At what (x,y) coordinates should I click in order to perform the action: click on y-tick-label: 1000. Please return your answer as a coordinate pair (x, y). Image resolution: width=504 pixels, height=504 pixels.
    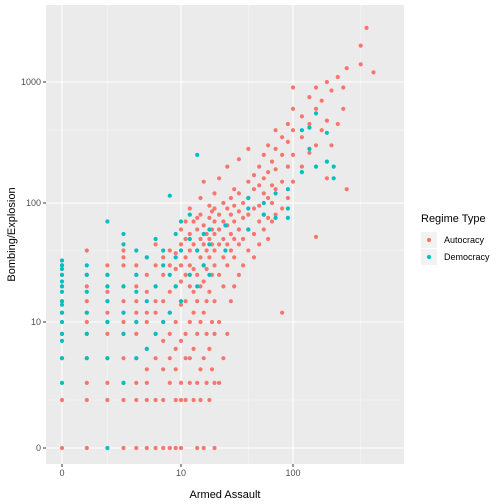
    Looking at the image, I should click on (31, 82).